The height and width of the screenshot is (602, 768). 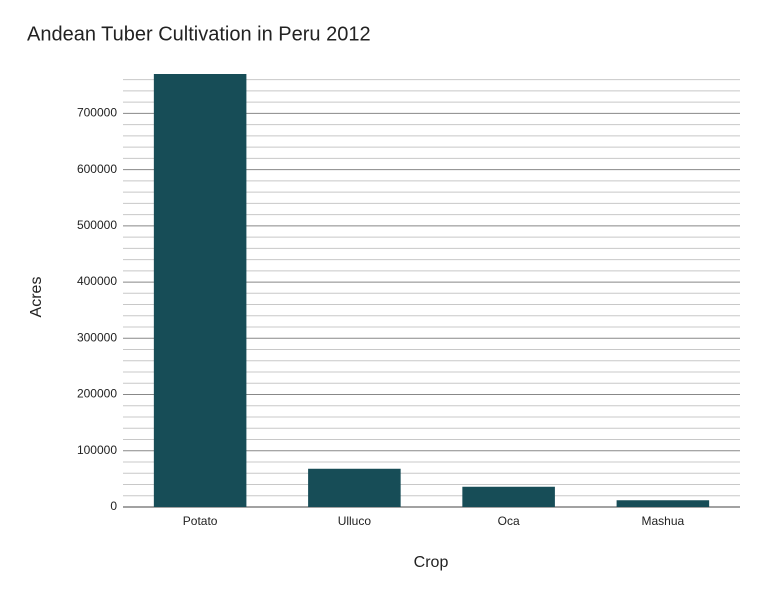 What do you see at coordinates (113, 506) in the screenshot?
I see `y-tick-label: 0` at bounding box center [113, 506].